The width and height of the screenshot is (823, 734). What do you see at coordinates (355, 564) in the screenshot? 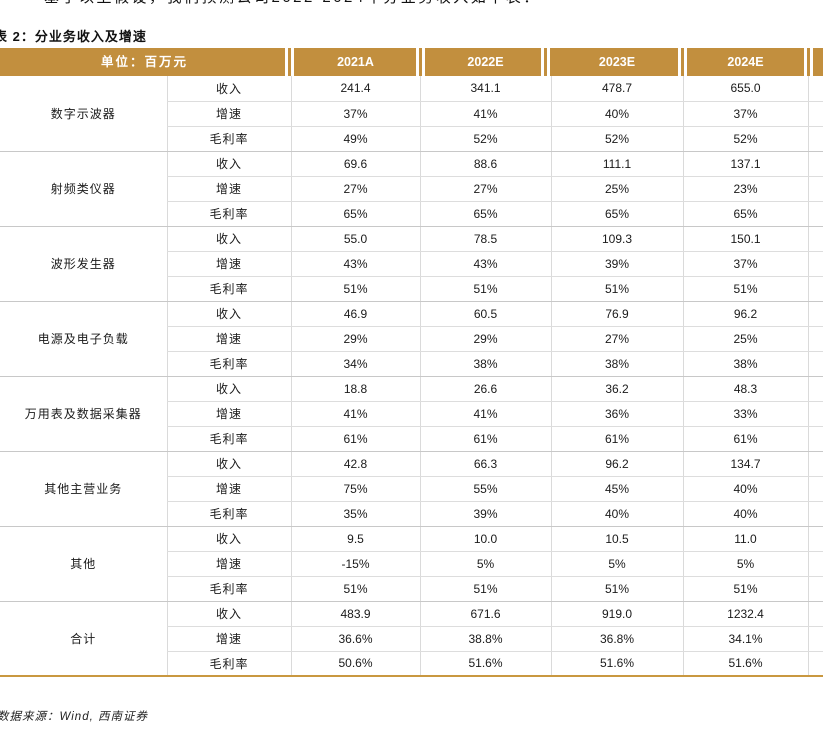
I see `value-cell: -15%` at bounding box center [355, 564].